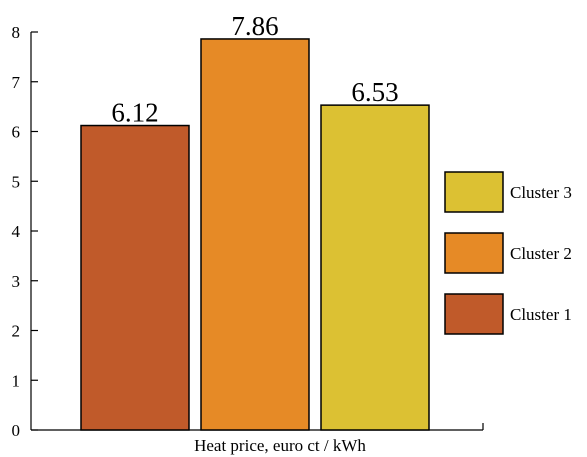 This screenshot has width=587, height=457. Describe the element at coordinates (134, 113) in the screenshot. I see `data-label-cluster-1: 6.12` at that location.